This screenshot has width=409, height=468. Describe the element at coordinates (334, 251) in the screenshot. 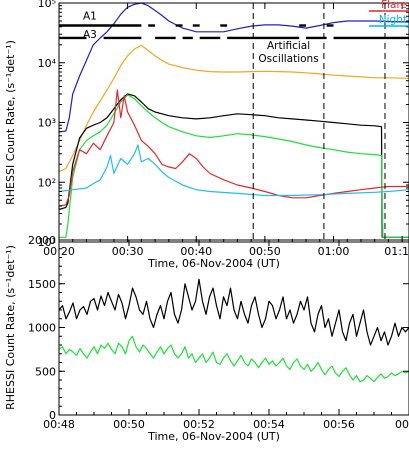

I see `top-x-tick-label: 01:00` at that location.